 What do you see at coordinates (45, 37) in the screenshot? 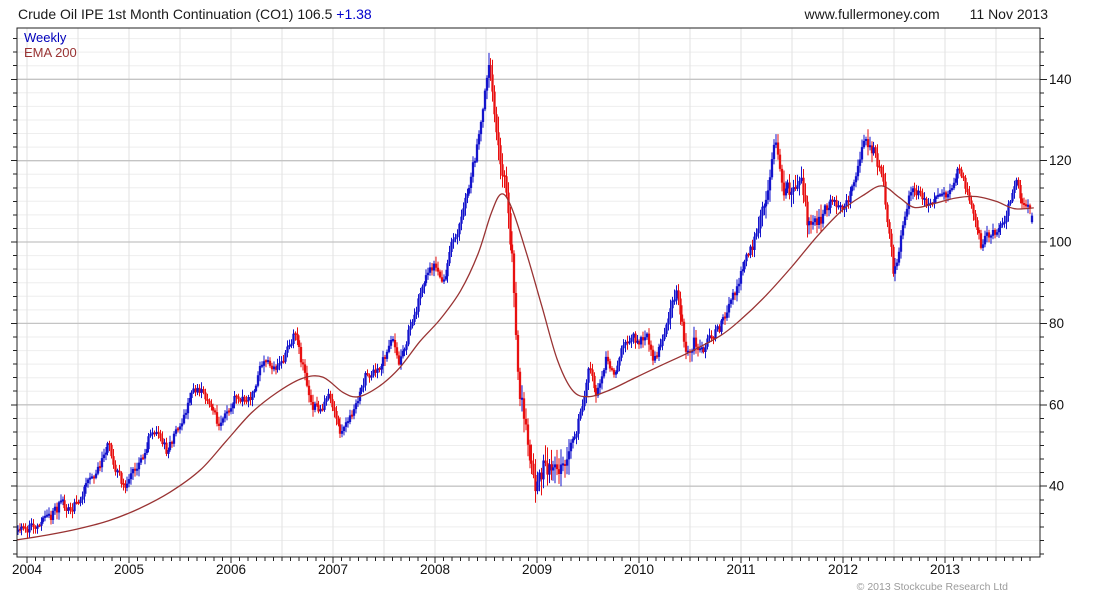
I see `legend-weekly: Weekly` at bounding box center [45, 37].